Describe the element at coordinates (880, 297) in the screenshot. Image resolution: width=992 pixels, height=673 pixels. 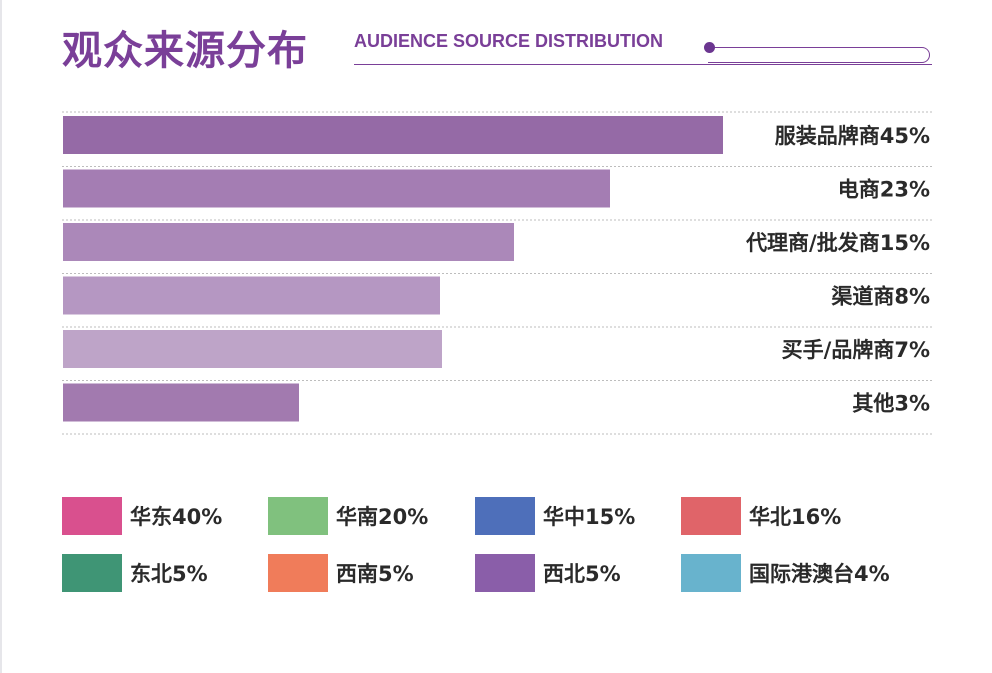
I see `bar-label-3: 渠道商8%` at that location.